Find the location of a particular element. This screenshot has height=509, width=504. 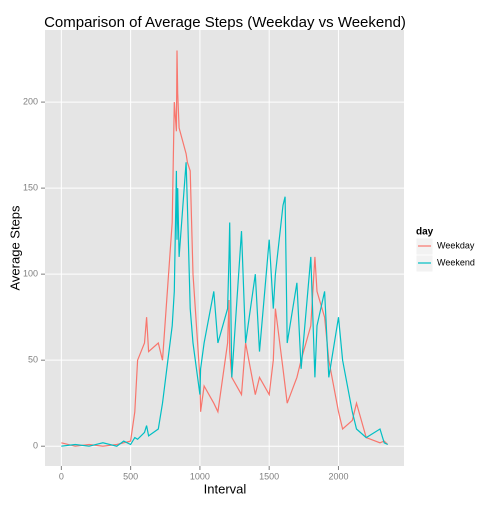

x-tick-label: 1500 is located at coordinates (269, 476).